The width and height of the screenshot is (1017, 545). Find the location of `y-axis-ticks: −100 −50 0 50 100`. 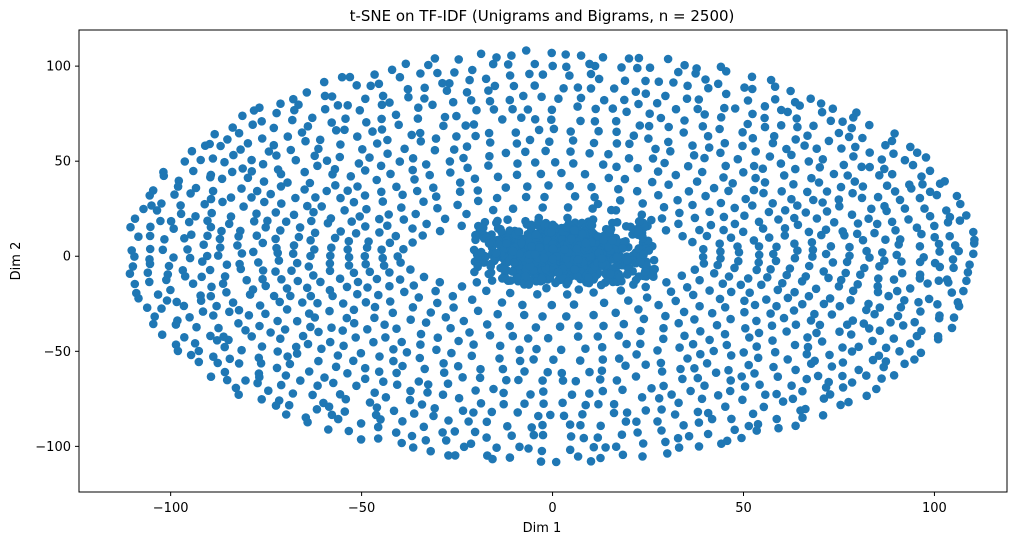

y-axis-ticks: −100 −50 0 50 100 is located at coordinates (57, 257).